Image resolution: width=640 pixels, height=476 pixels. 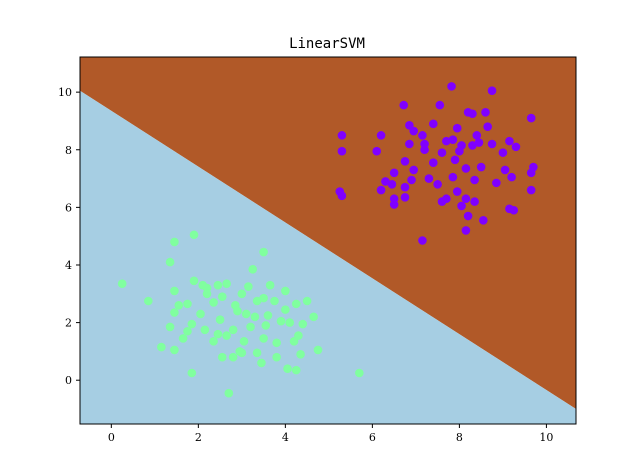 I want to click on y-tick-label: 2, so click(x=68, y=323).